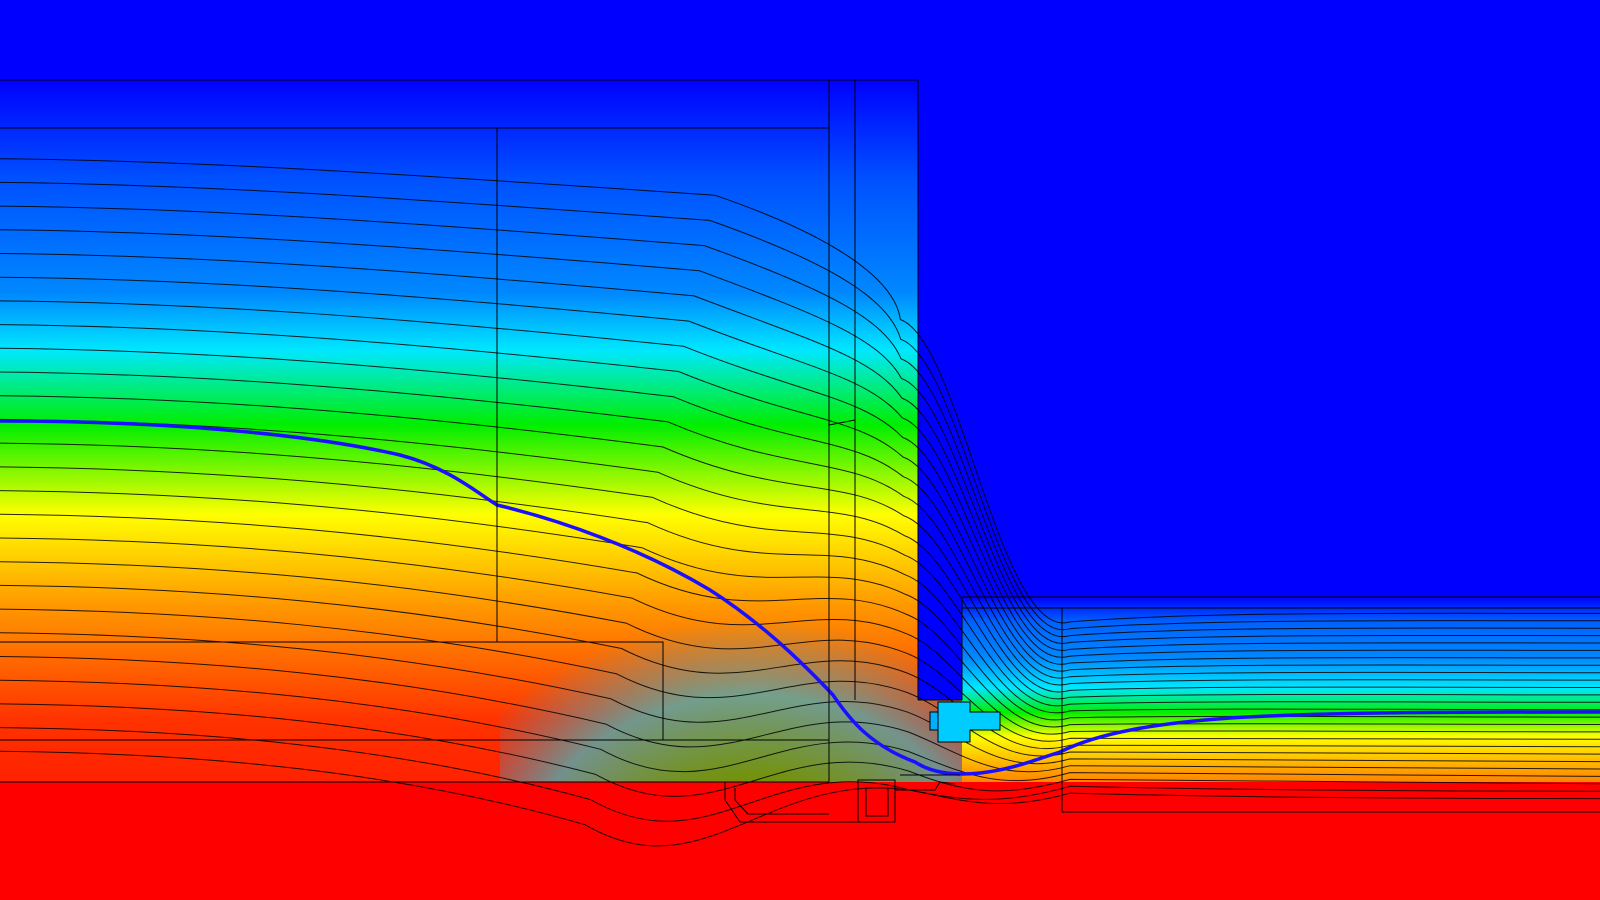 The height and width of the screenshot is (900, 1600). I want to click on threshold-profile-outline, so click(804, 802).